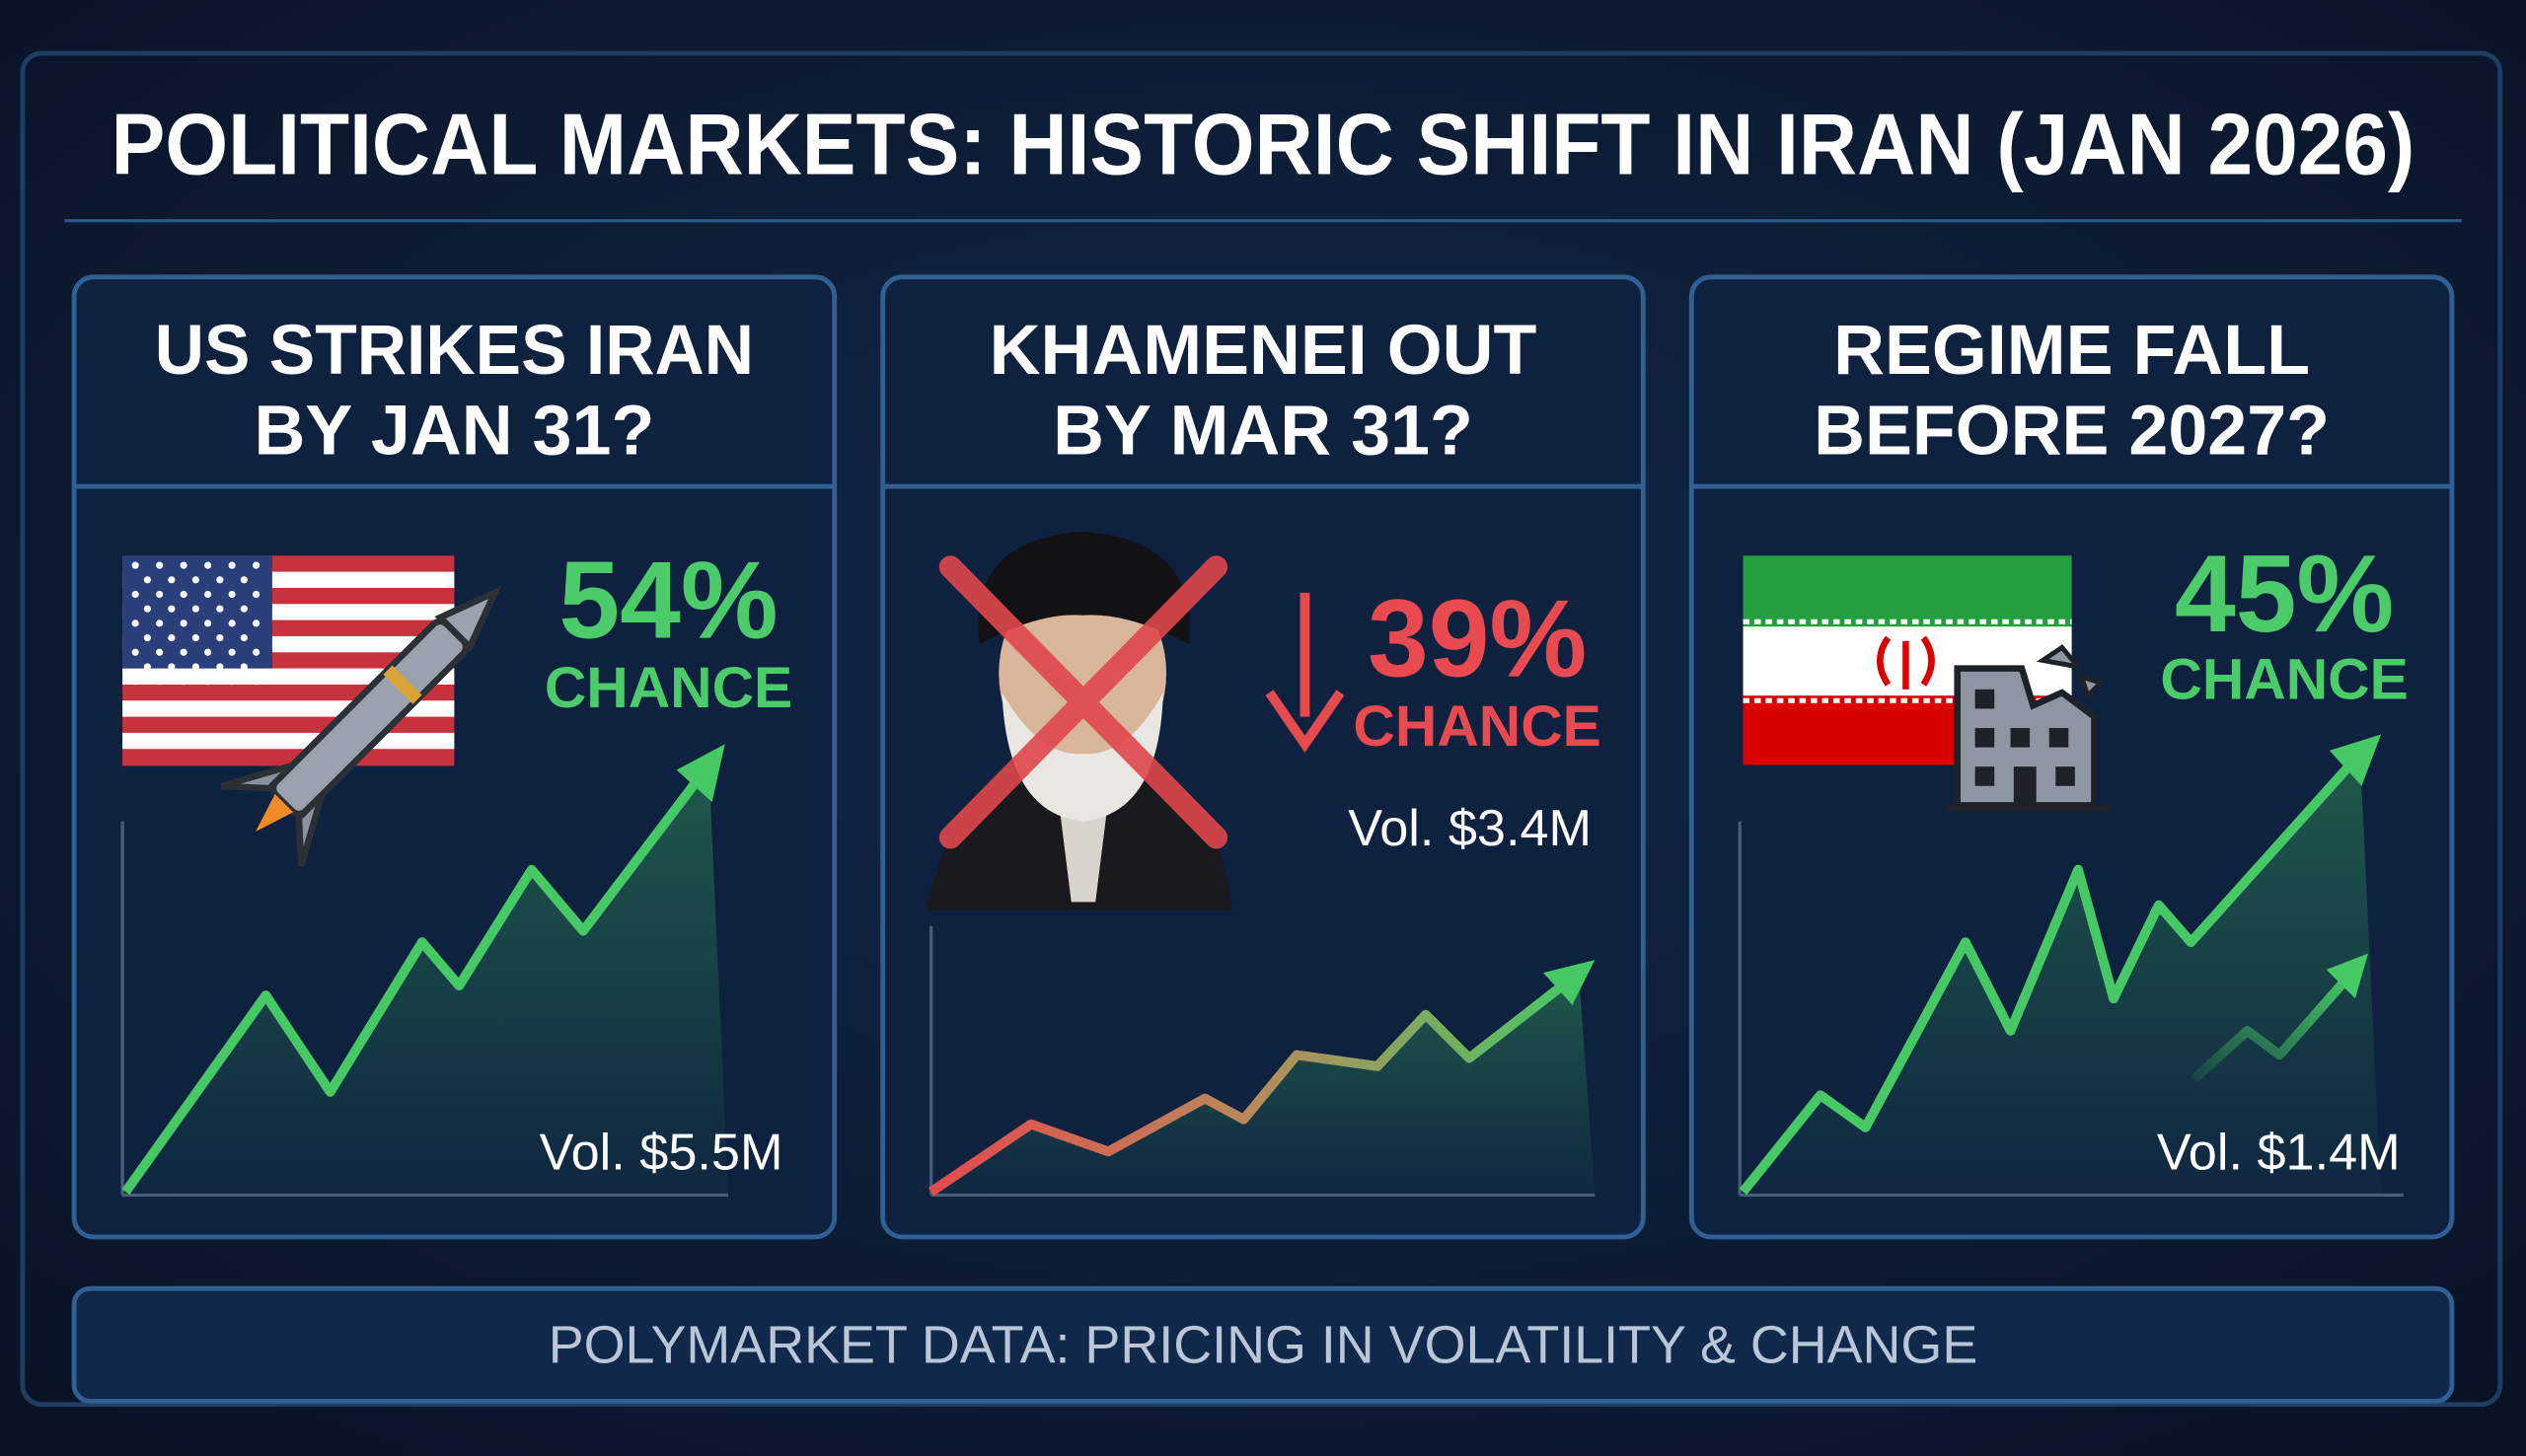  I want to click on chance-value: 45%, so click(2284, 593).